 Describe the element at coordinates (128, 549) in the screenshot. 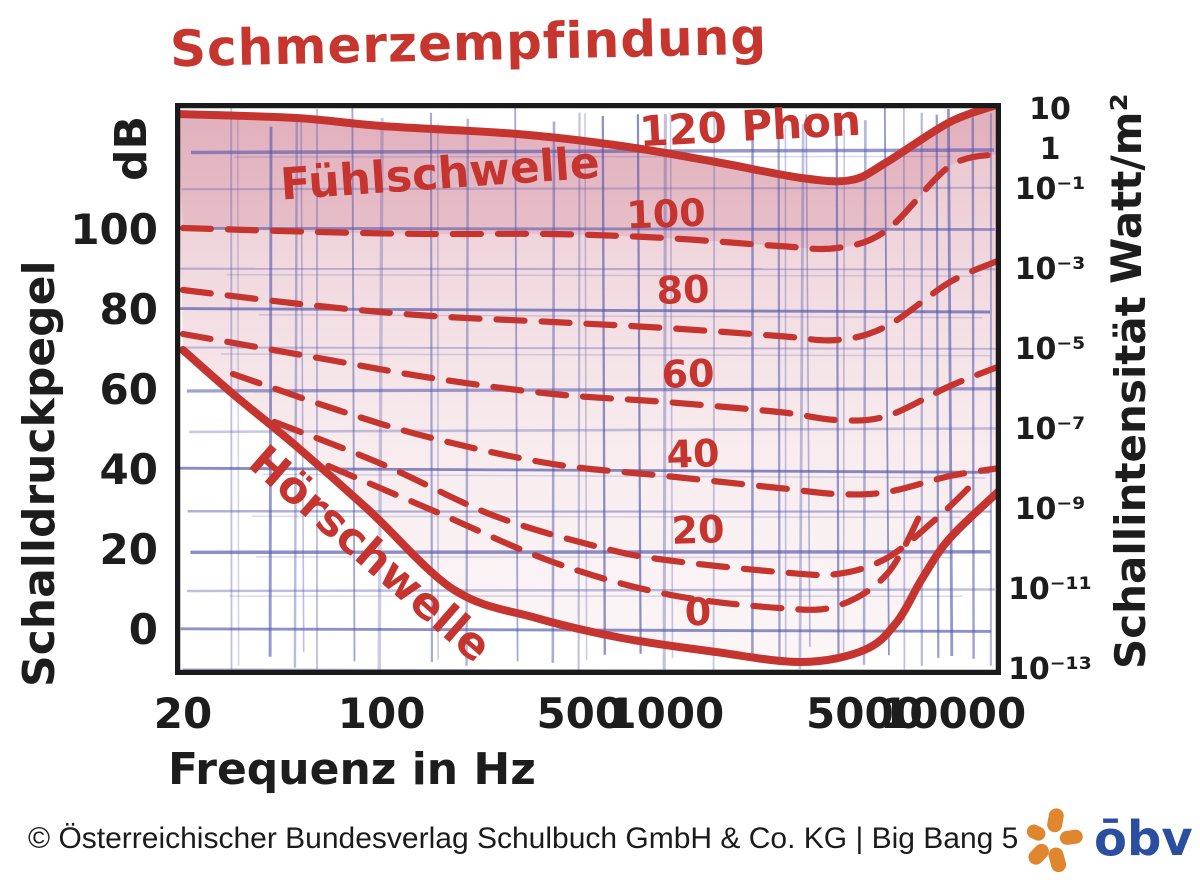

I see `left-tick-20: 20` at that location.